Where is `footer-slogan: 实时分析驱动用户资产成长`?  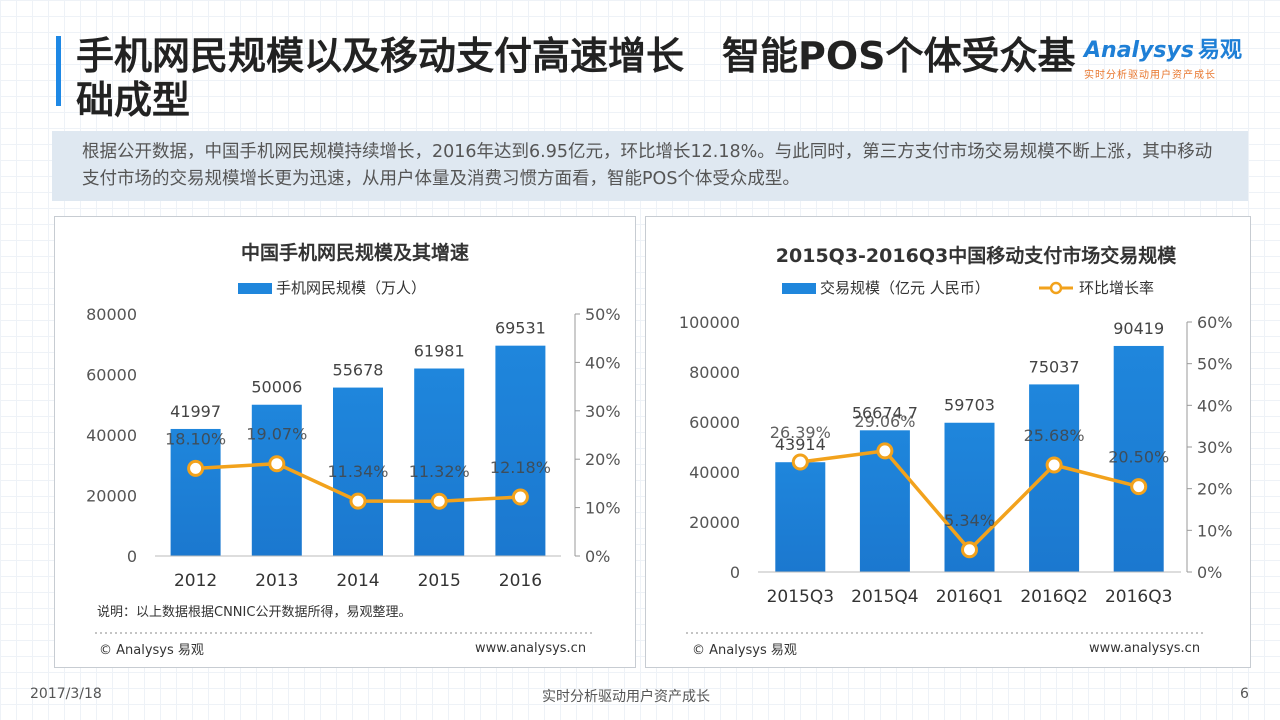
footer-slogan: 实时分析驱动用户资产成长 is located at coordinates (626, 697).